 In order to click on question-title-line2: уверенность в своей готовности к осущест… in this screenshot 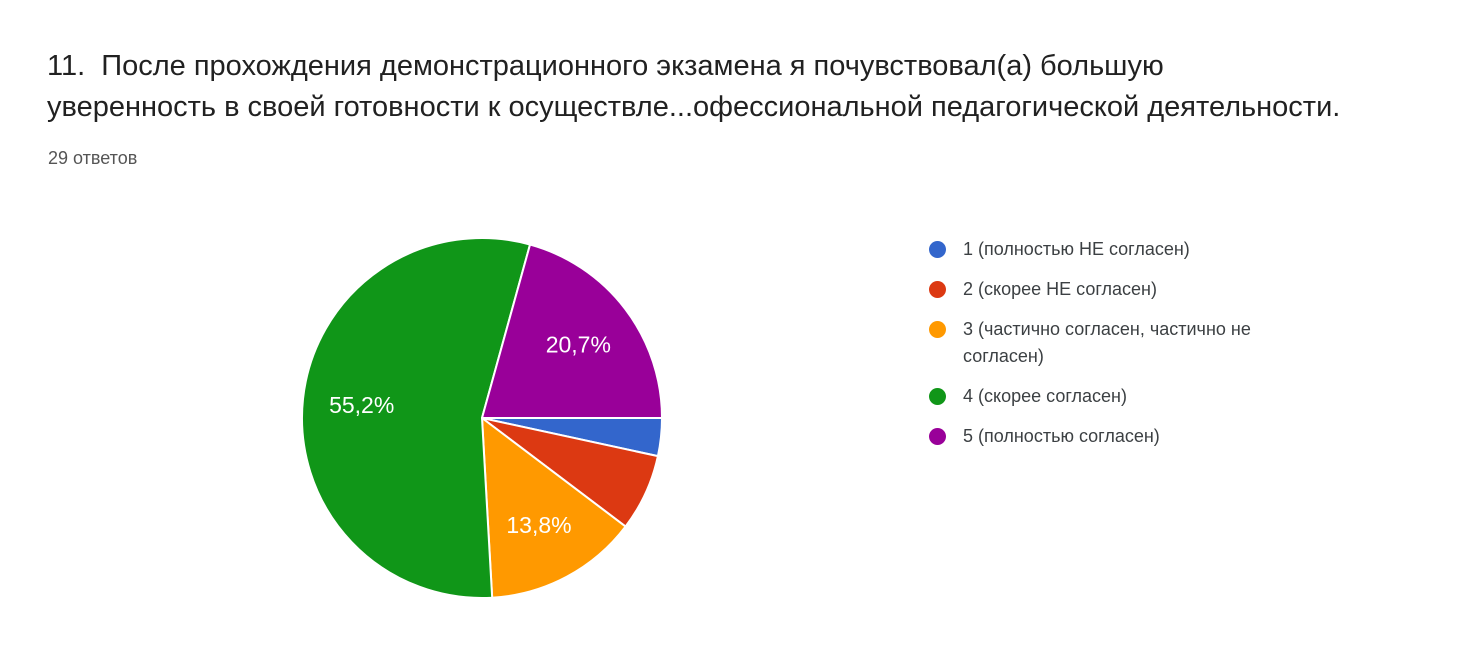, I will do `click(694, 107)`.